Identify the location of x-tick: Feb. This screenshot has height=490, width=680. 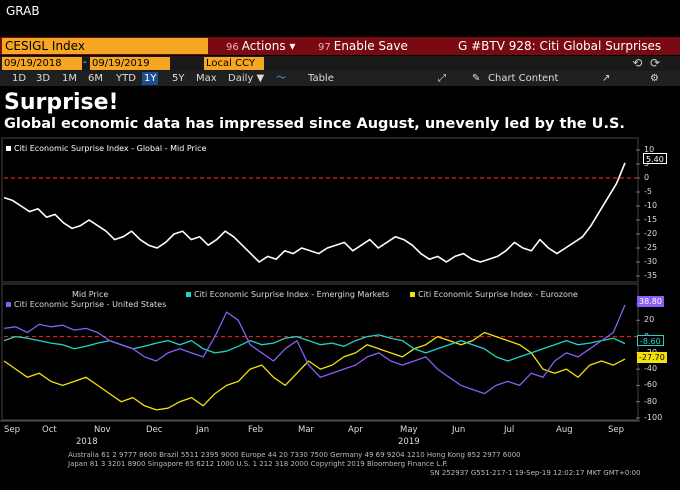
(256, 430).